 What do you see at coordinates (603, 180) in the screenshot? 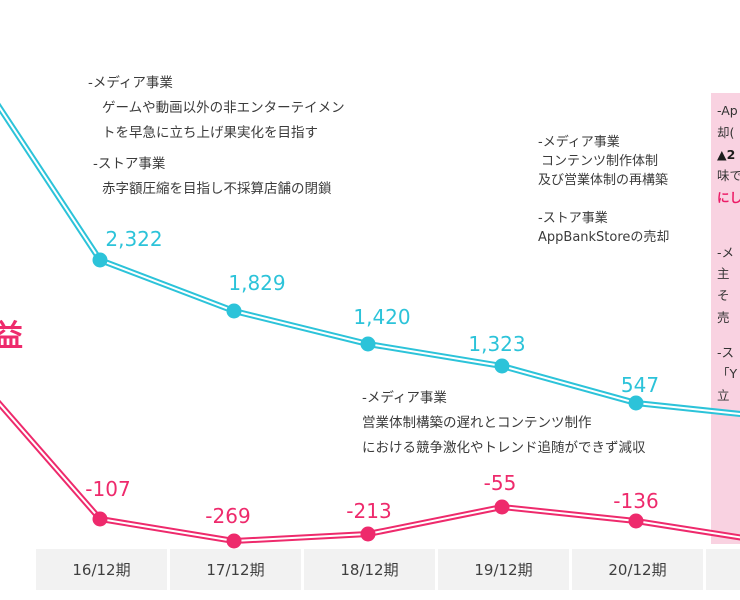
I see `annotation-line: 及び営業体制の再構築` at bounding box center [603, 180].